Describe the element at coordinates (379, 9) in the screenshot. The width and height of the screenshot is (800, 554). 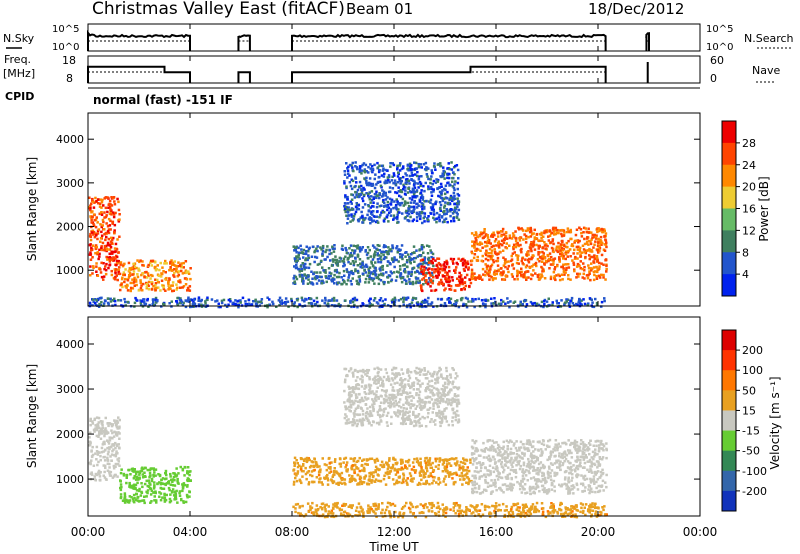
I see `beam-label: Beam 01` at that location.